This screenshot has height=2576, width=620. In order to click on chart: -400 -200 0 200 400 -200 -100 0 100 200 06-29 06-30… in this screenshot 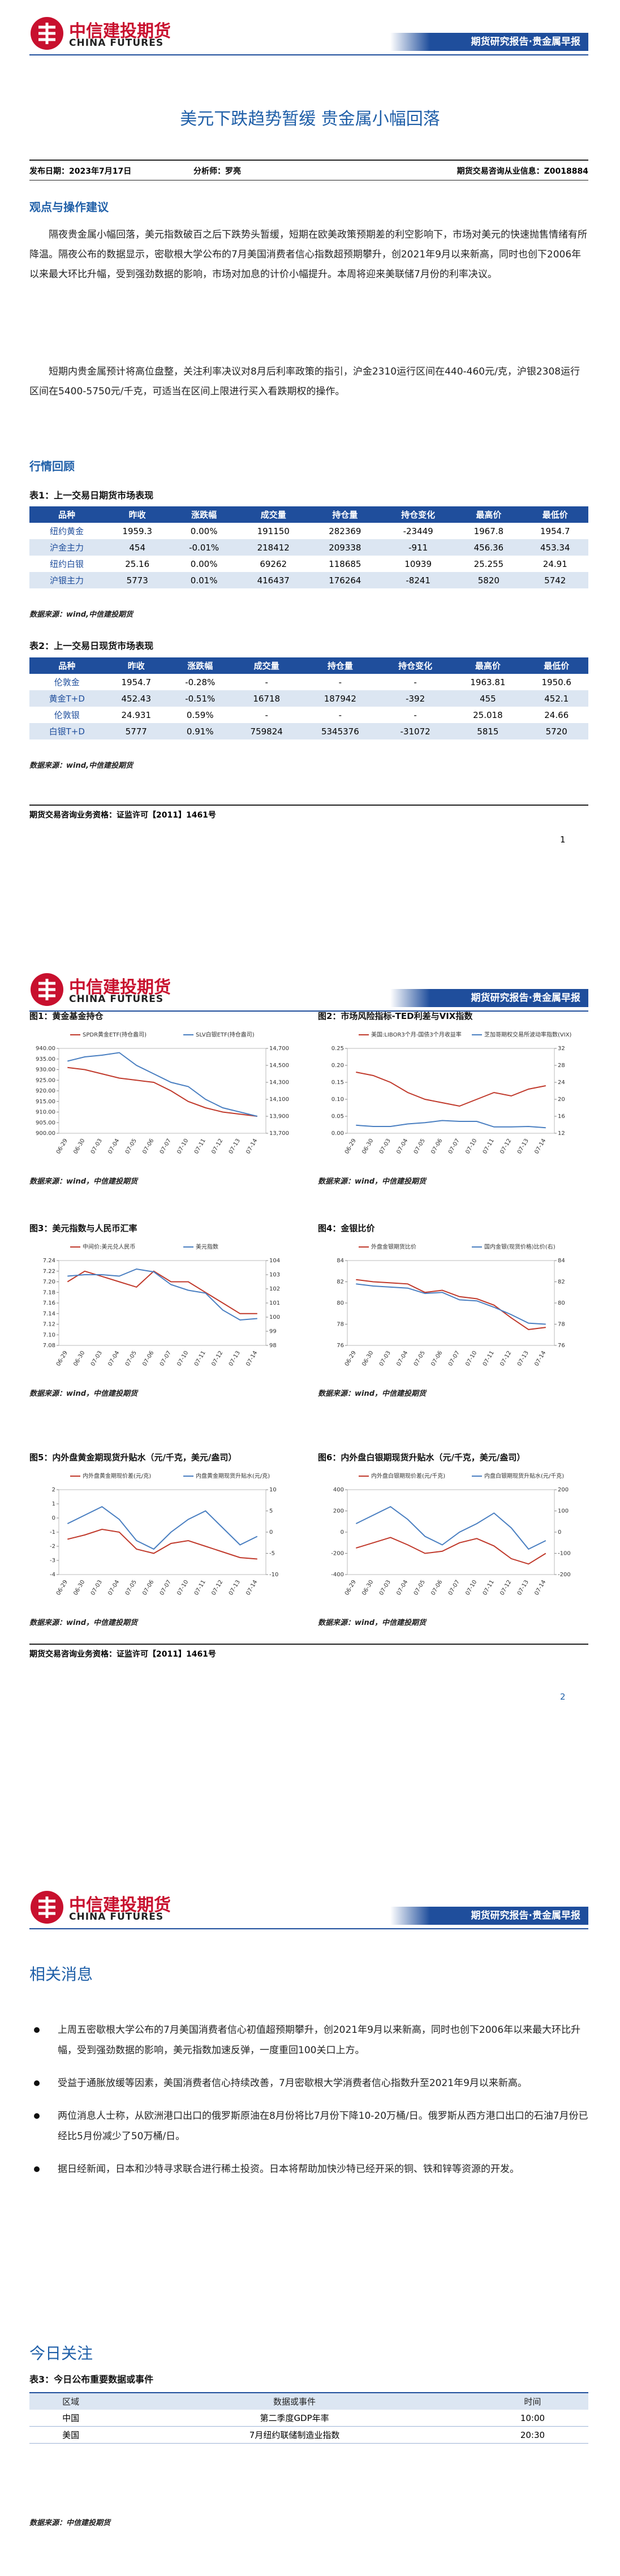, I will do `click(451, 1535)`.